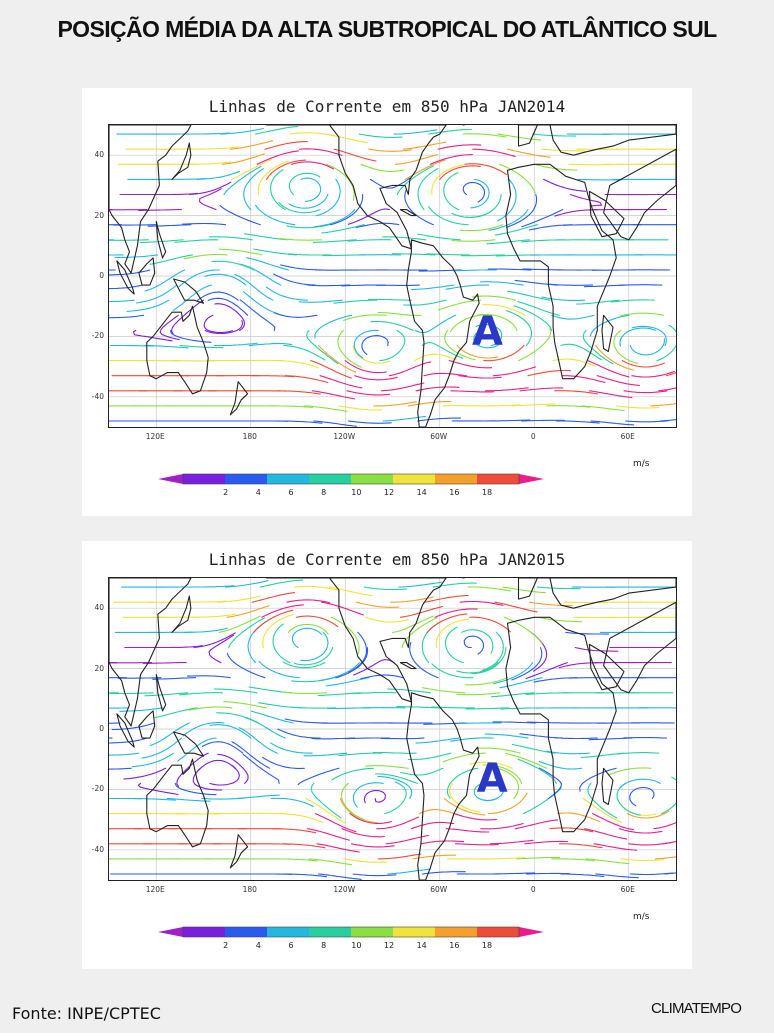  Describe the element at coordinates (531, 932) in the screenshot. I see `colorbar-max-arrow` at that location.